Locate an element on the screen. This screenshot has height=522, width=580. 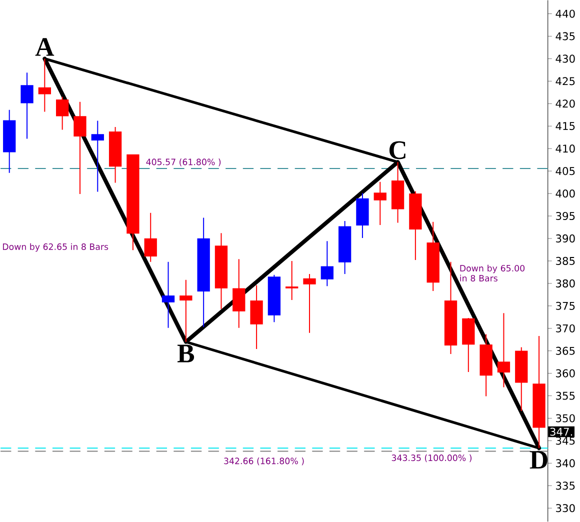
annotation: Down by 62.65 in 8 Bars is located at coordinates (55, 247).